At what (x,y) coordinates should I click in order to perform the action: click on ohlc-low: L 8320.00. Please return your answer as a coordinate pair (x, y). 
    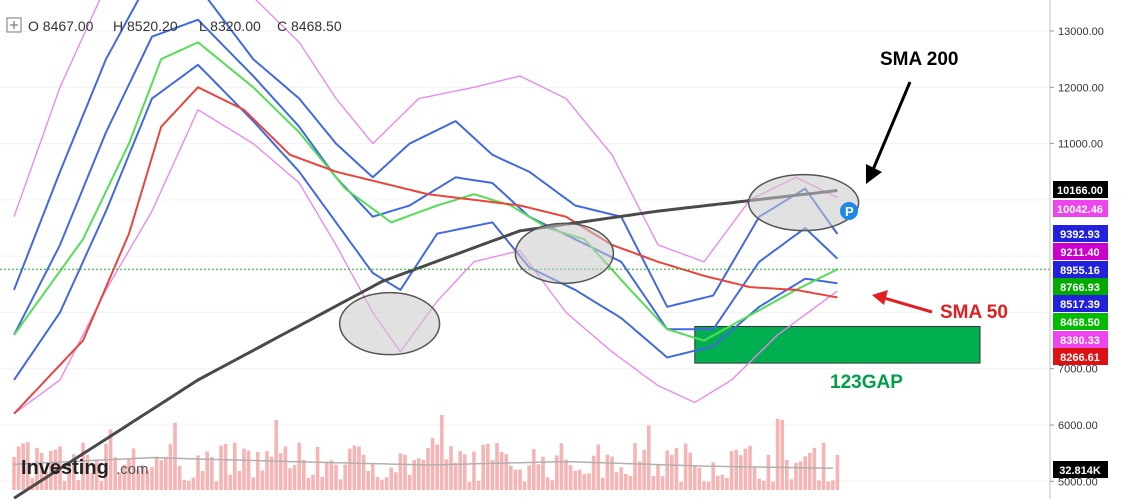
    Looking at the image, I should click on (230, 26).